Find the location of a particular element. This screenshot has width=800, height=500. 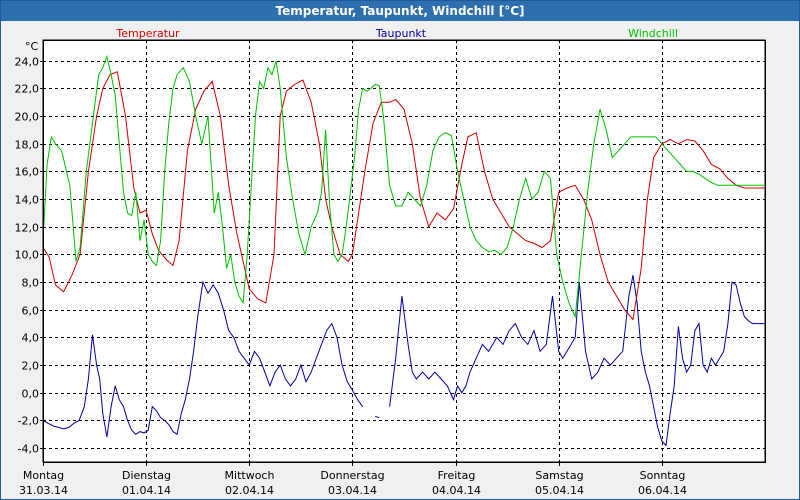

y-axis-label: °C is located at coordinates (32, 46).